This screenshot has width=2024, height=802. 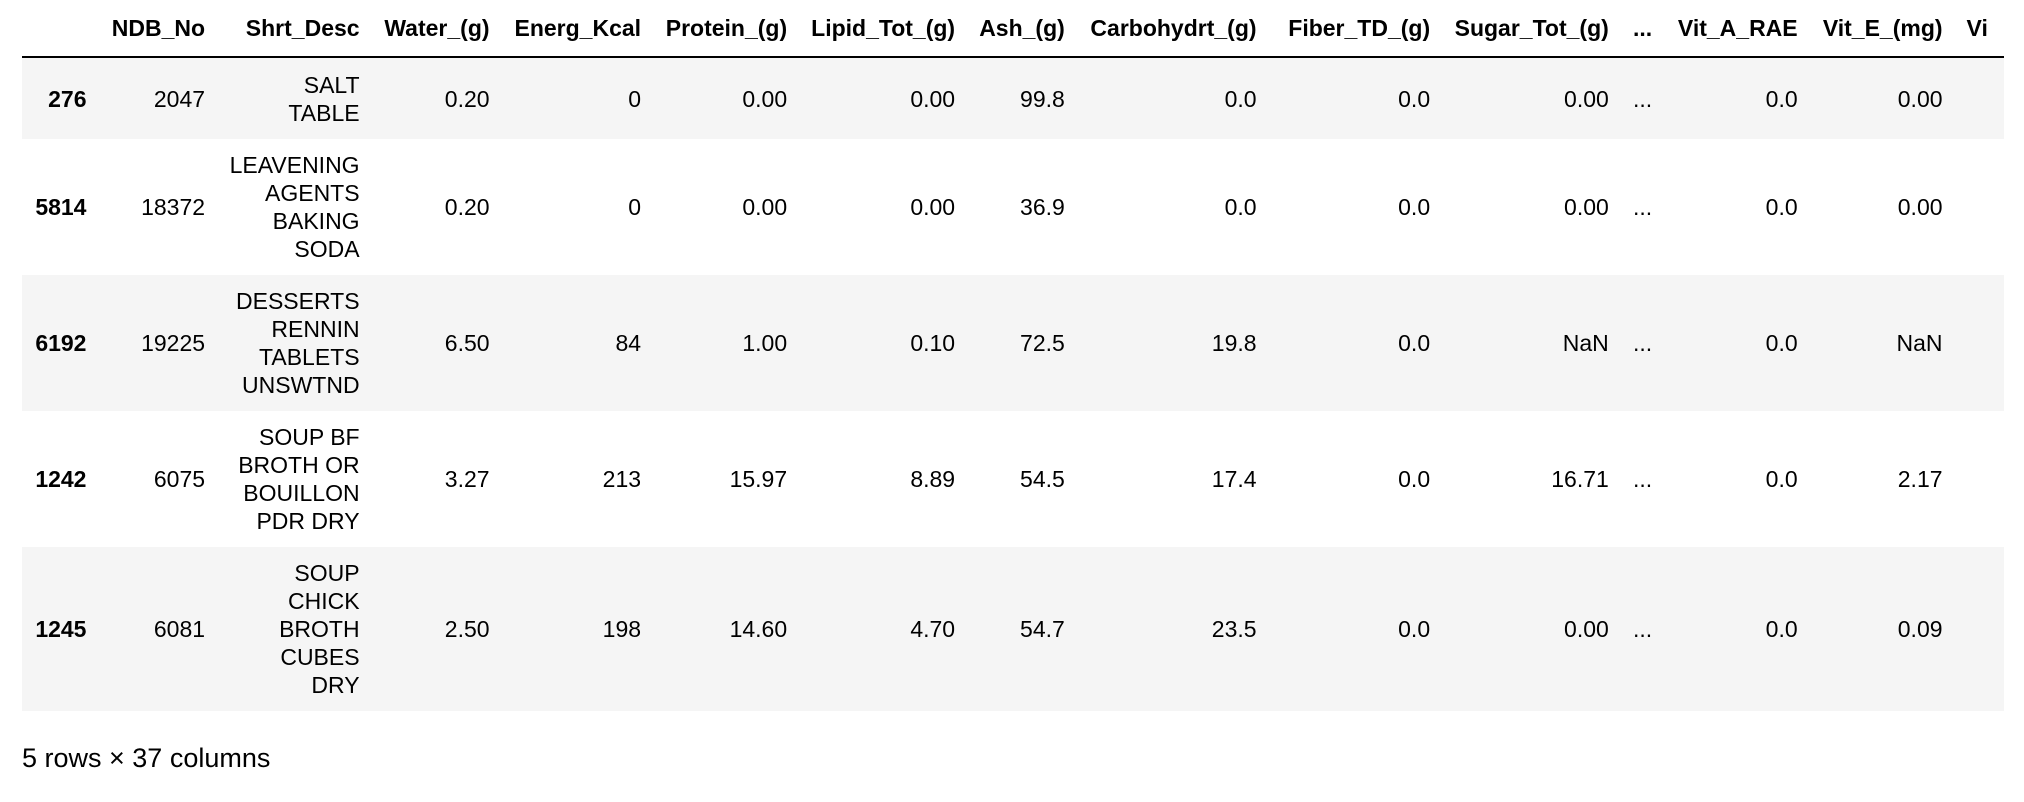 What do you see at coordinates (467, 479) in the screenshot?
I see `table-cell: 3.27` at bounding box center [467, 479].